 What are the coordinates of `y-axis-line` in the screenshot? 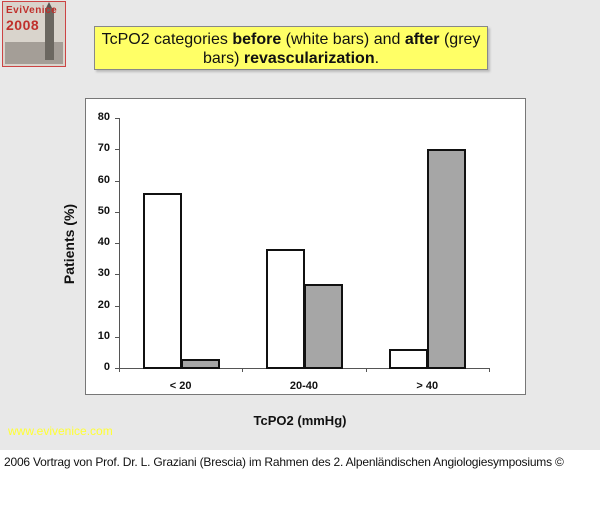 It's located at (119, 243).